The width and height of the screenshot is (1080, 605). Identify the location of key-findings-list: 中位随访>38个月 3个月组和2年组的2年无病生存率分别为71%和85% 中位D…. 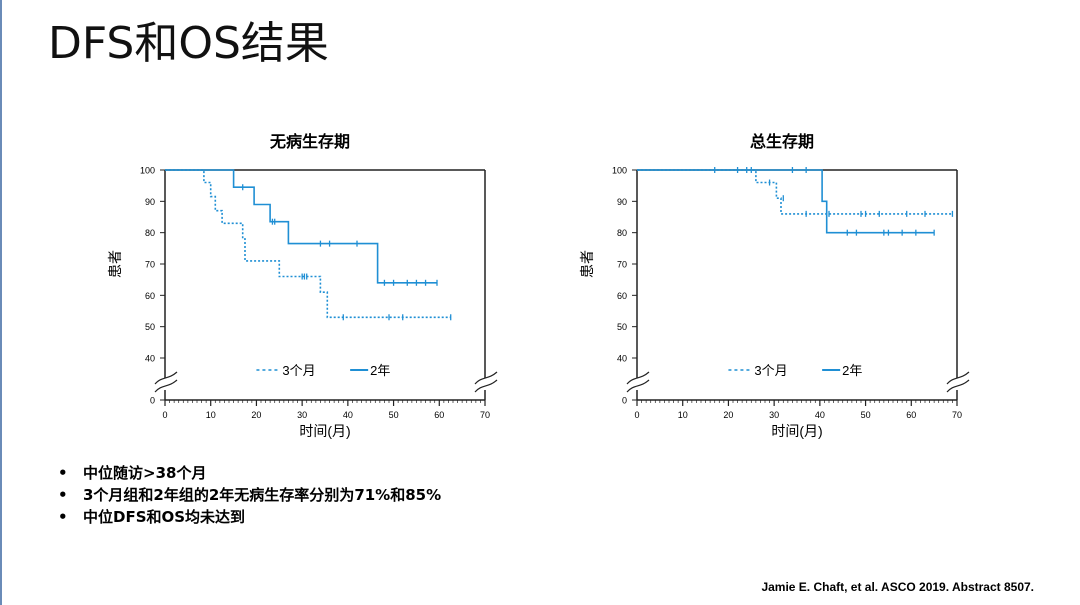
(249, 495).